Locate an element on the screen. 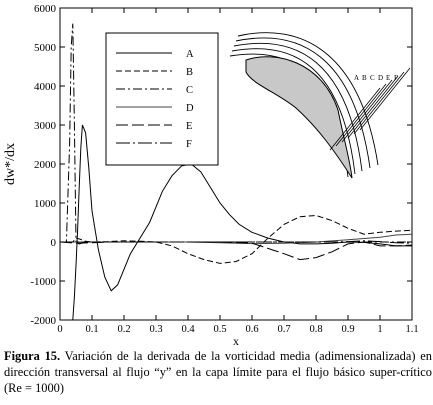 The height and width of the screenshot is (405, 433). inset-label: F is located at coordinates (396, 78).